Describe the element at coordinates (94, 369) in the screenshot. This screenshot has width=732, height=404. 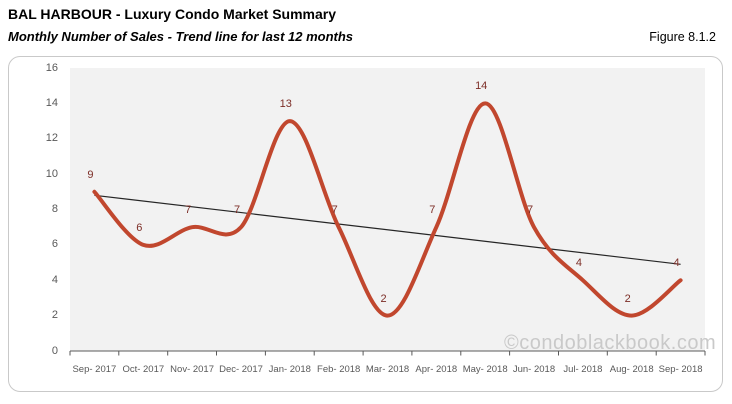
I see `x-axis-label: Sep- 2017` at that location.